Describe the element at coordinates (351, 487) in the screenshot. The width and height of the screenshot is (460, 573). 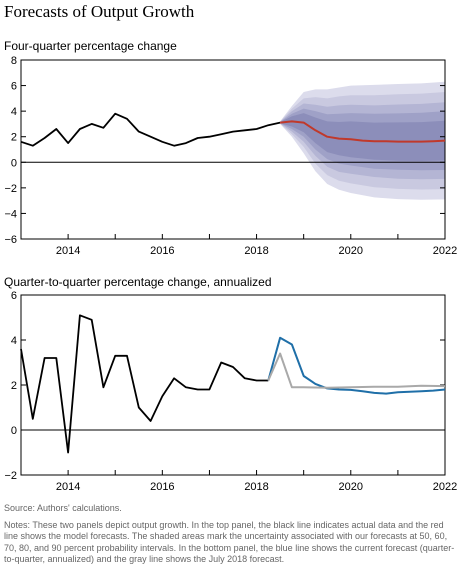
I see `panel2-xtick-label: 2020` at that location.